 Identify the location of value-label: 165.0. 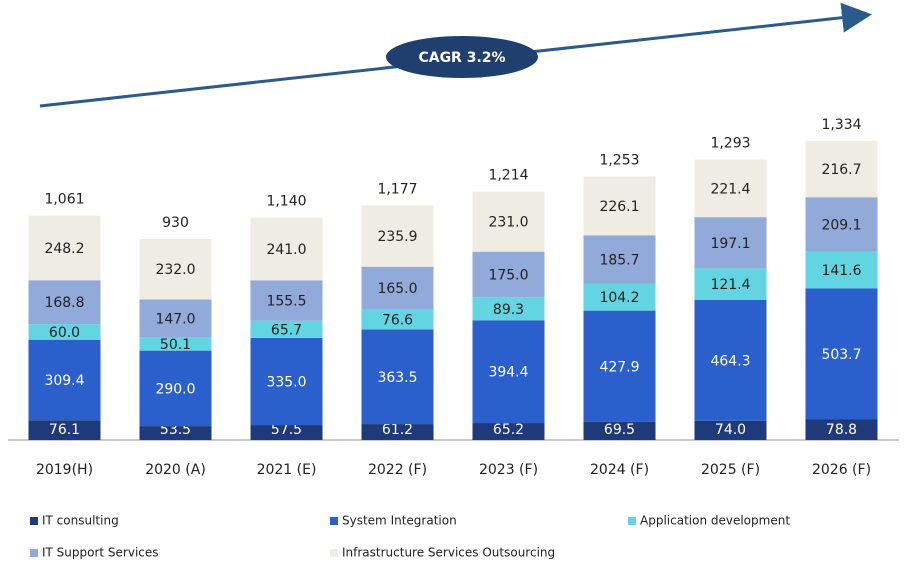
(397, 289).